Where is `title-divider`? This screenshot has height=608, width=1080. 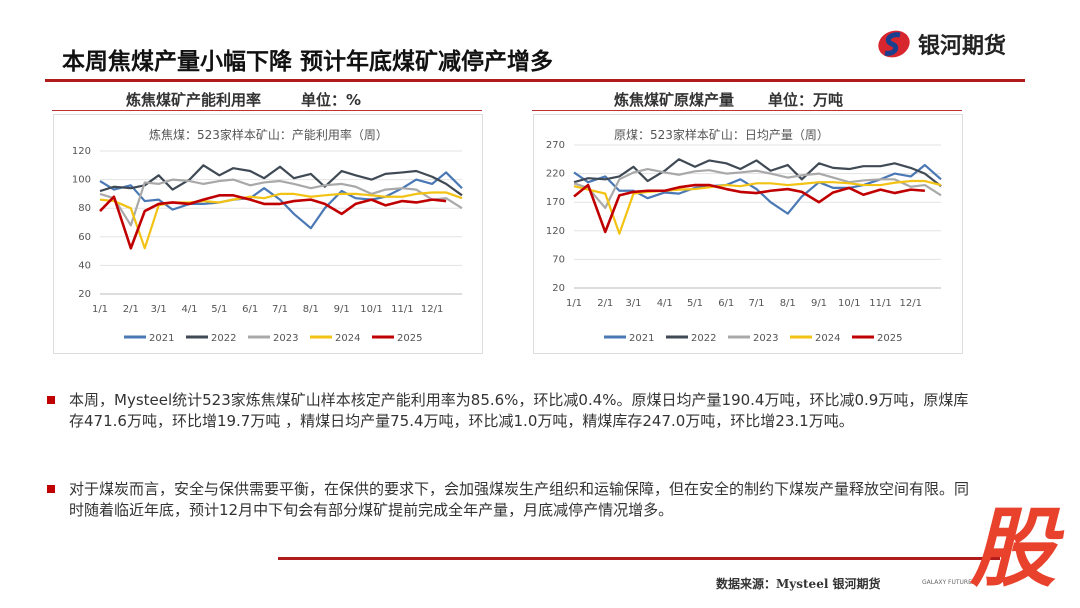
title-divider is located at coordinates (535, 80).